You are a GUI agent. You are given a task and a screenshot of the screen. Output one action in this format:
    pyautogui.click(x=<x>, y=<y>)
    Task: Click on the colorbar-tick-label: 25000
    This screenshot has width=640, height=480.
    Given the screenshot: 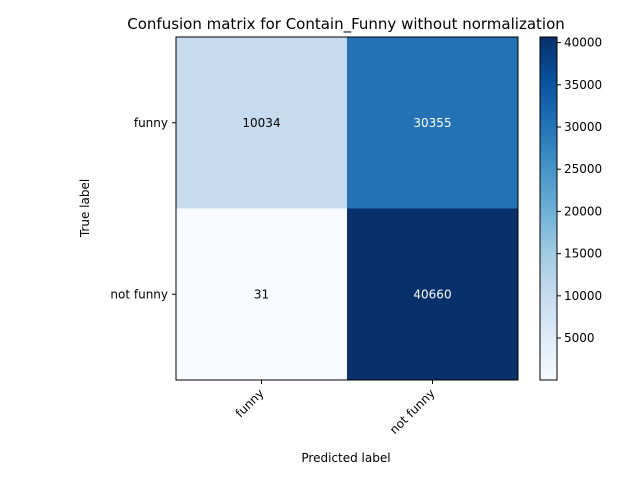 What is the action you would take?
    pyautogui.click(x=583, y=169)
    